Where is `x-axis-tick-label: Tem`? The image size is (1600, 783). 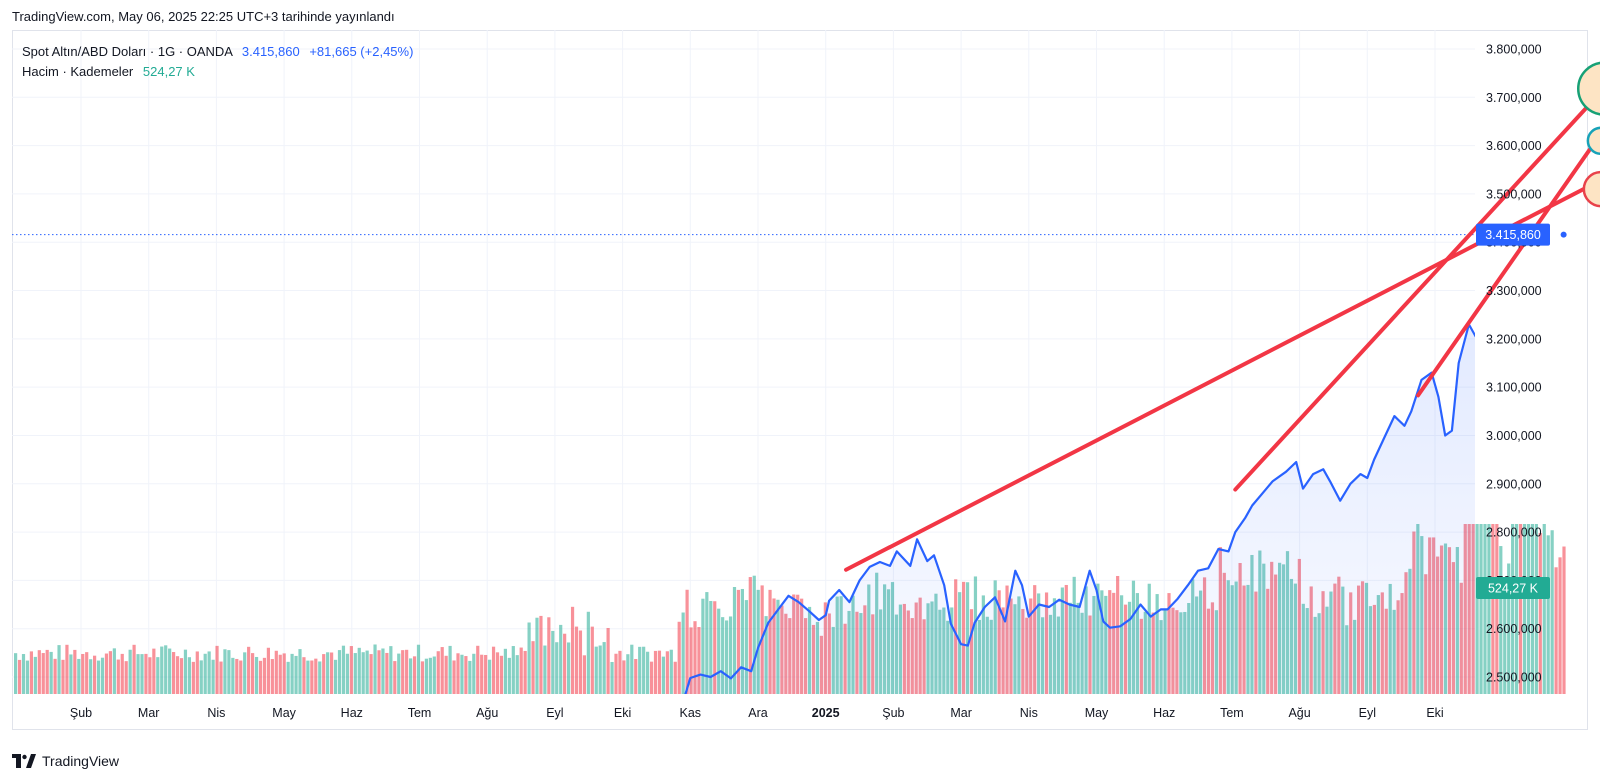
x-axis-tick-label: Tem is located at coordinates (420, 713).